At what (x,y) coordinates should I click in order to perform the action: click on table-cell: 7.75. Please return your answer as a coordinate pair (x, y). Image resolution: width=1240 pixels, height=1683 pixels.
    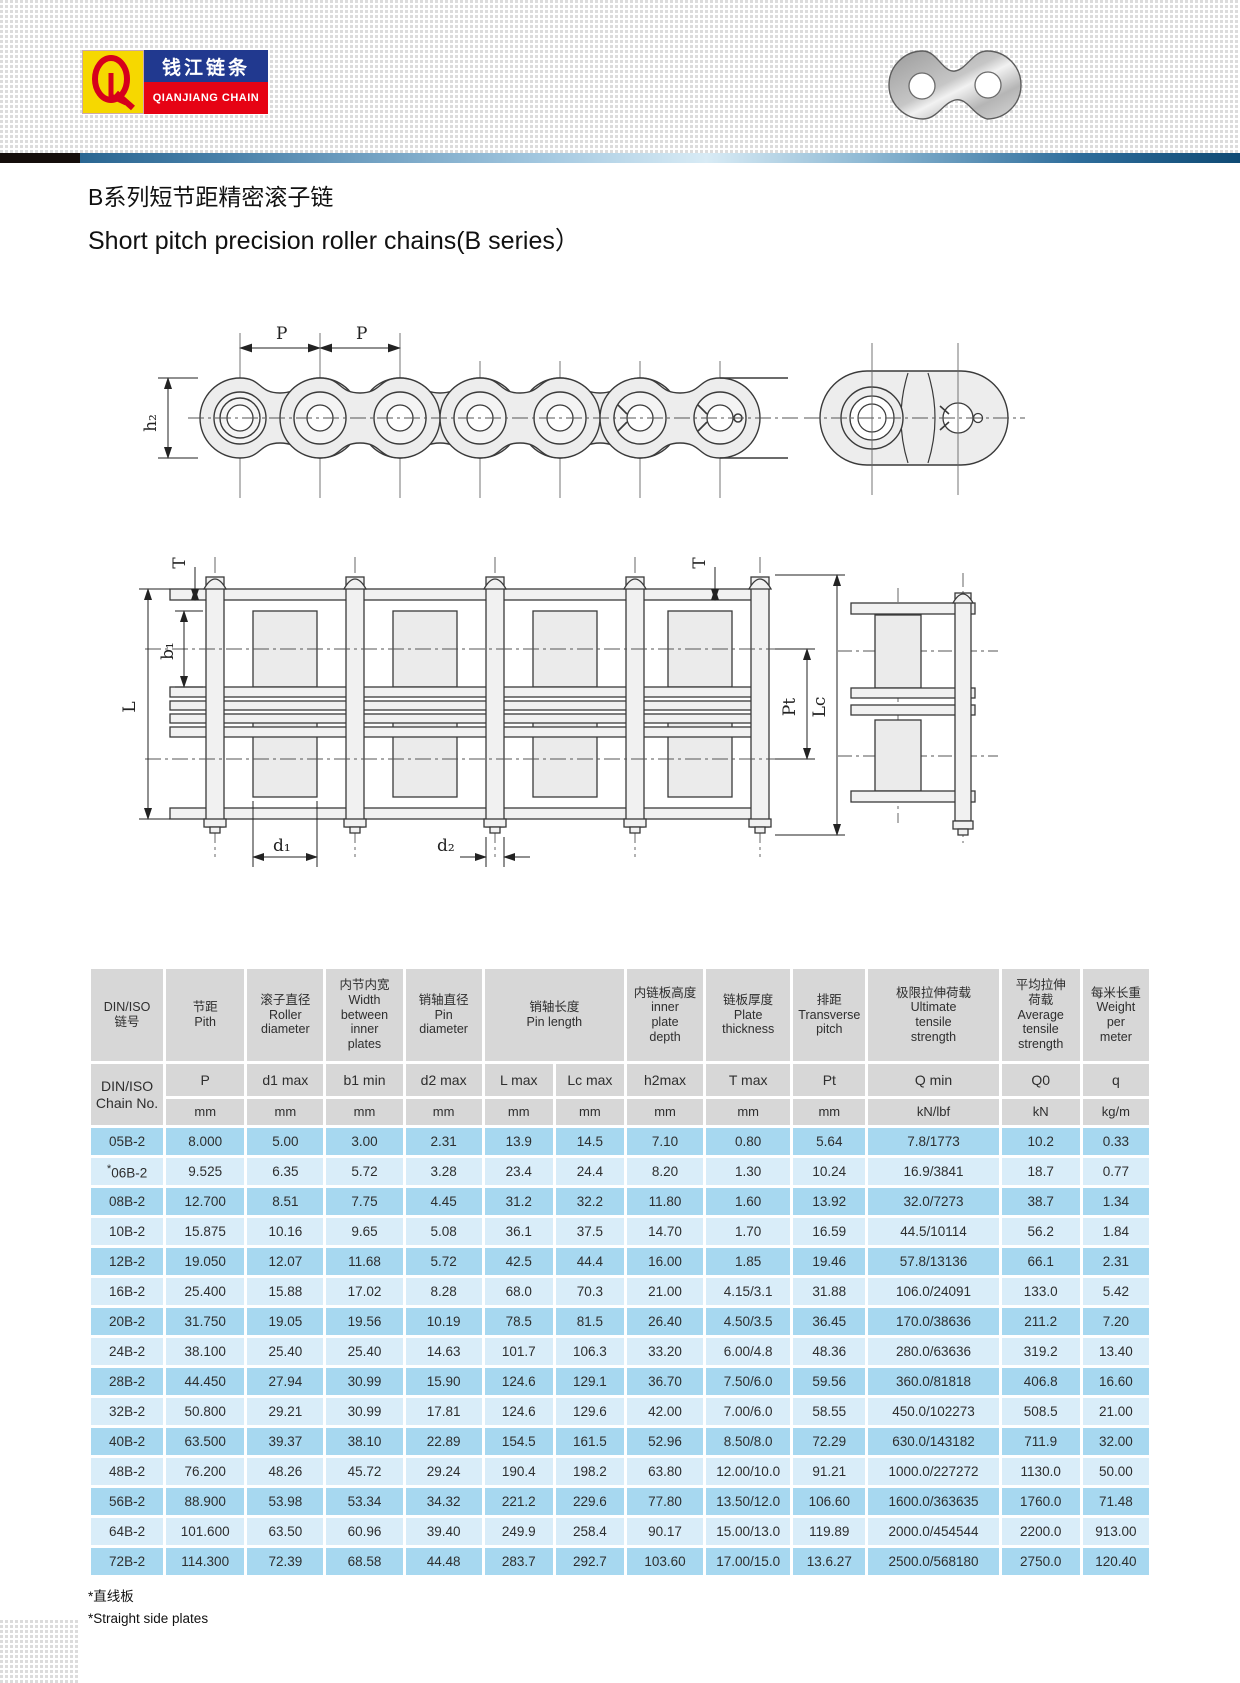
    Looking at the image, I should click on (364, 1201).